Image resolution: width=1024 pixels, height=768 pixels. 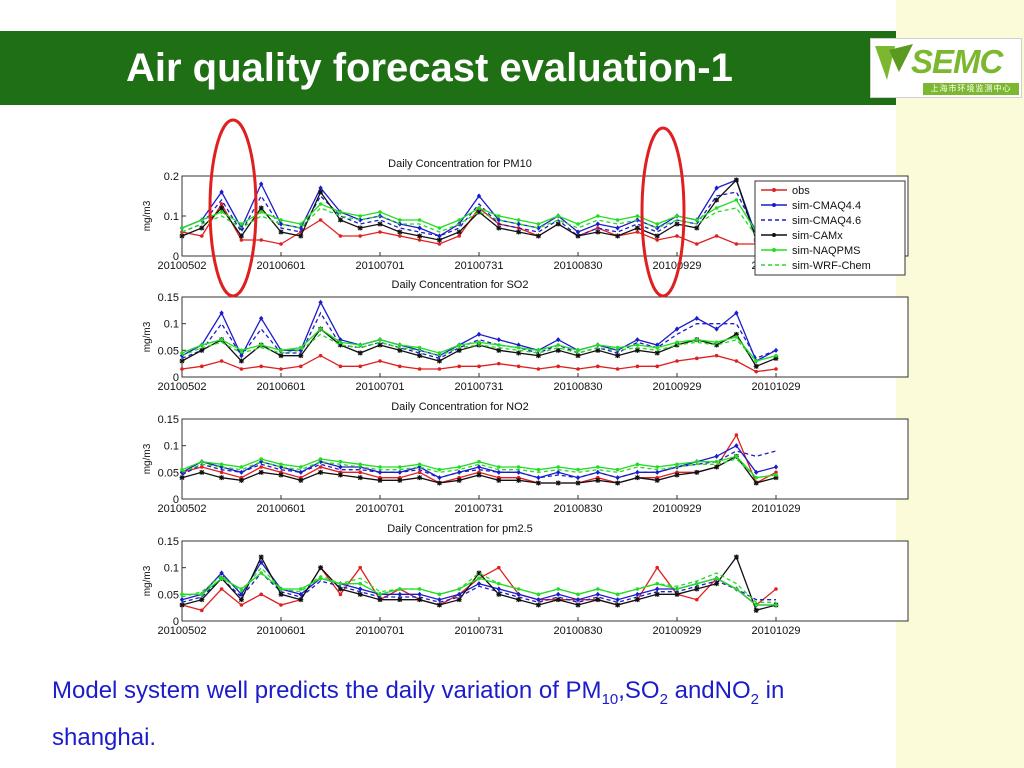 What do you see at coordinates (736, 589) in the screenshot?
I see `panel4-point-sim-NAQPMS` at bounding box center [736, 589].